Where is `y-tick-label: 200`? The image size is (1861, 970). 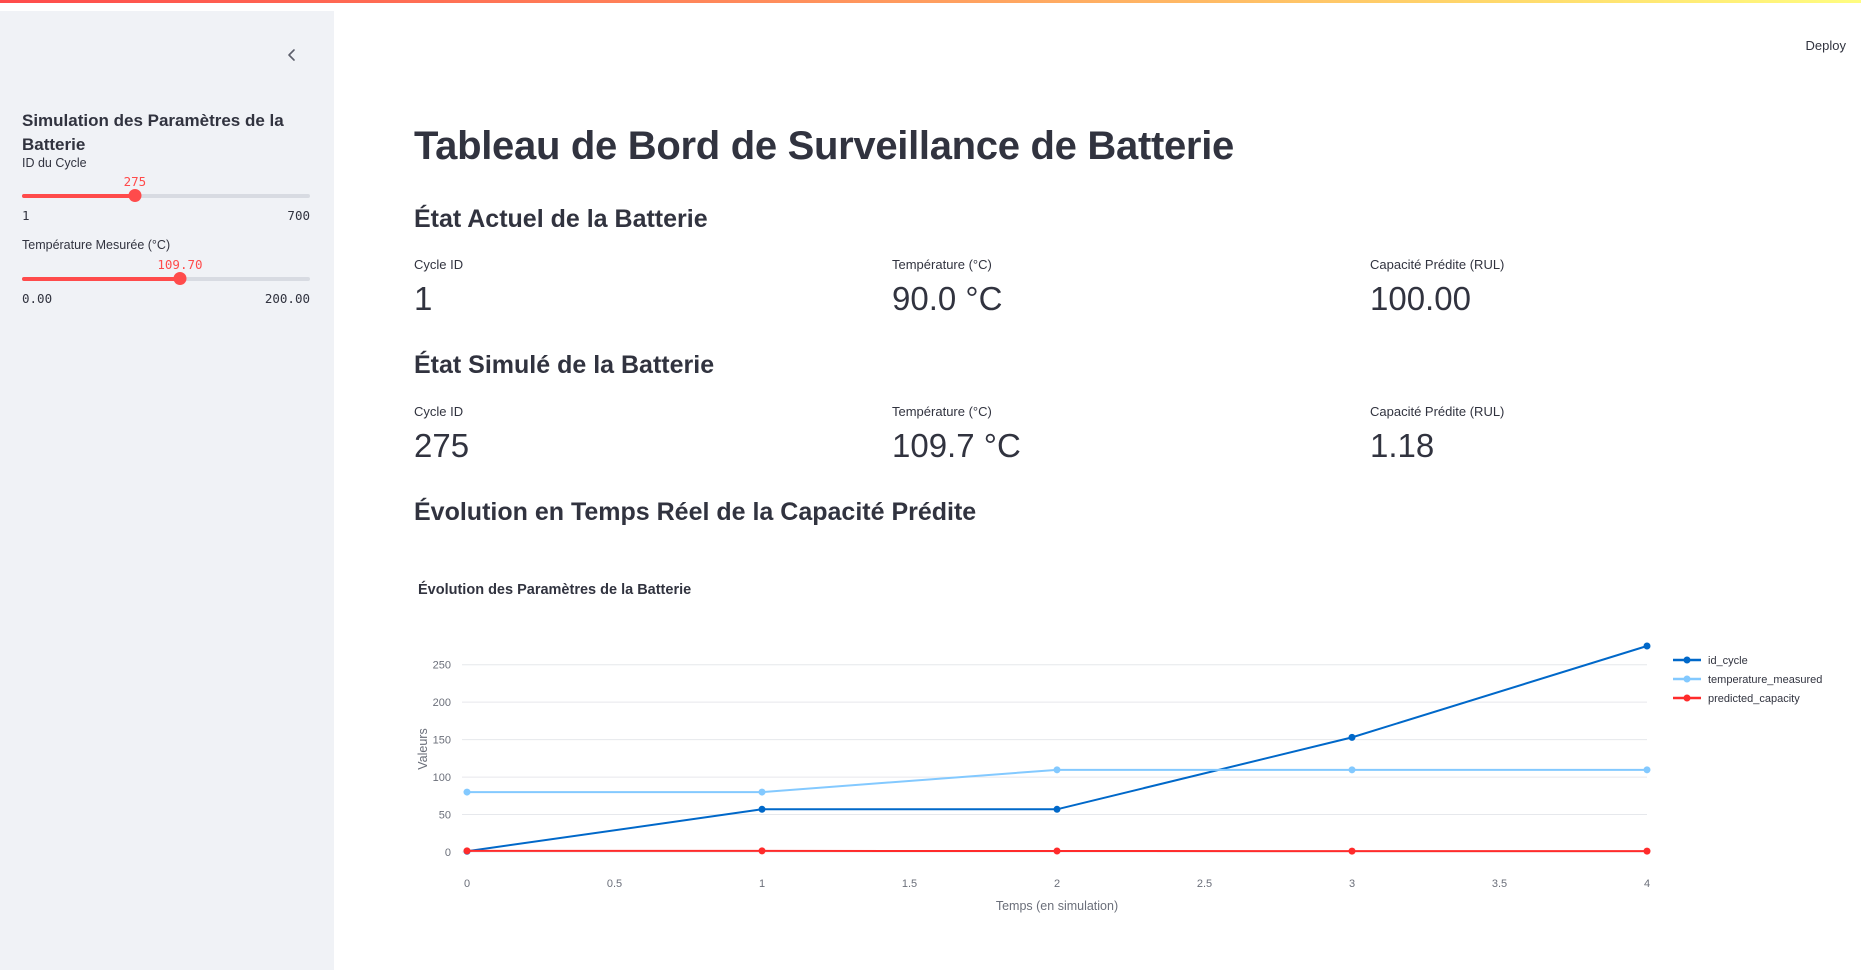
y-tick-label: 200 is located at coordinates (442, 703).